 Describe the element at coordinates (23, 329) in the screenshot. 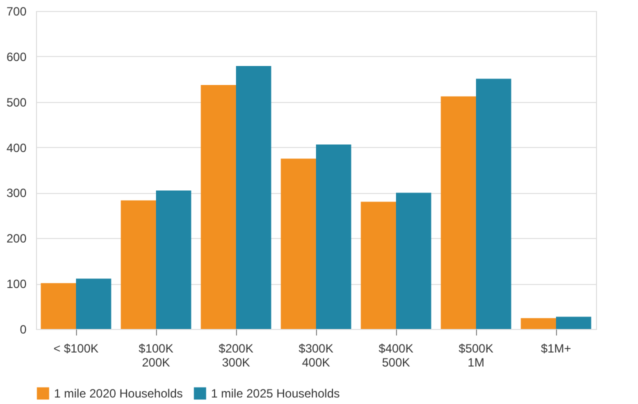

I see `y-tick-label: 0` at that location.